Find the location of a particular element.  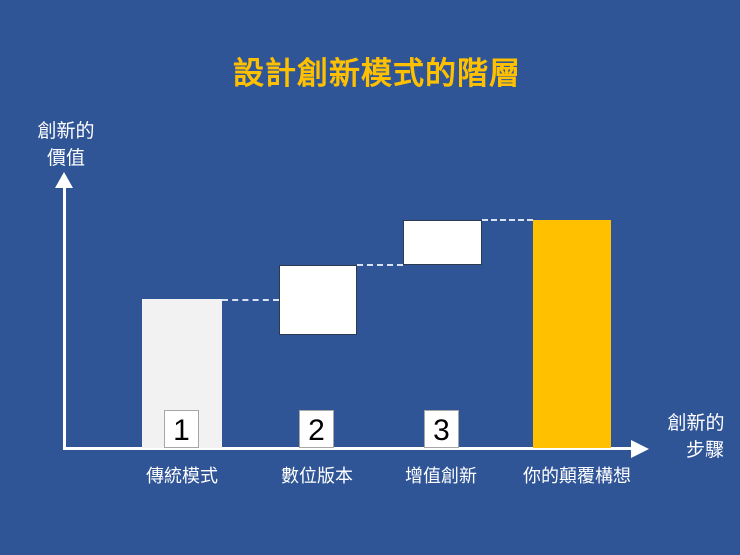

x-axis-label-line2: 步驟 is located at coordinates (704, 450).